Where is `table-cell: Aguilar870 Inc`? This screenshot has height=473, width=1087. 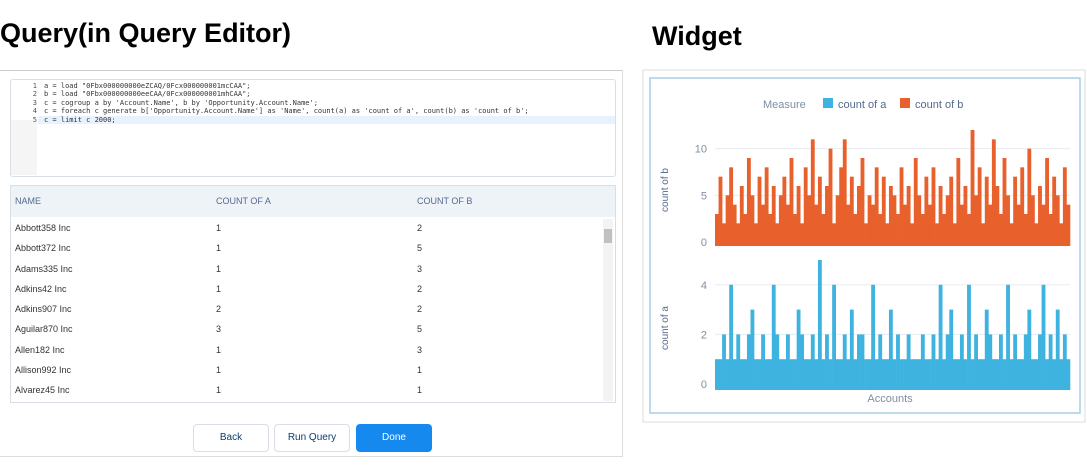
table-cell: Aguilar870 Inc is located at coordinates (44, 329).